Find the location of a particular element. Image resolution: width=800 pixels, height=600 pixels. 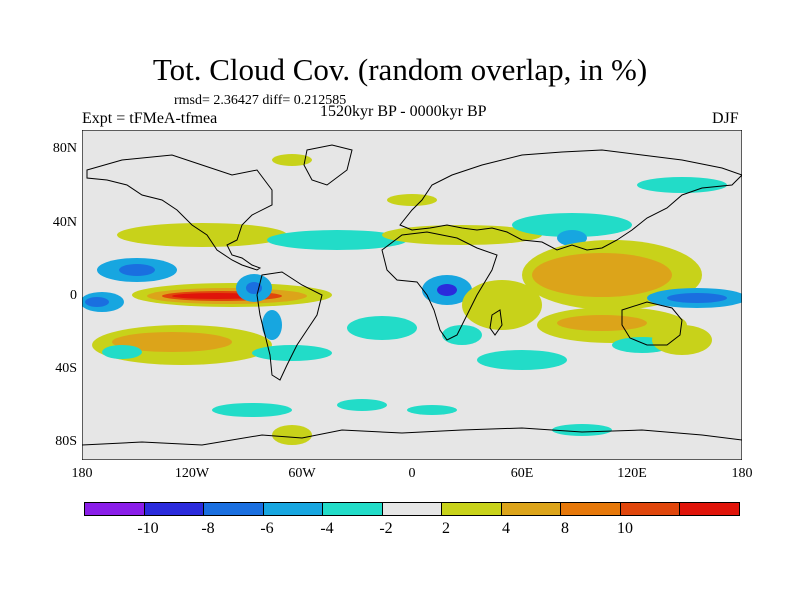

stats-label: rmsd= 2.36427 diff= 0.212585 is located at coordinates (260, 100).